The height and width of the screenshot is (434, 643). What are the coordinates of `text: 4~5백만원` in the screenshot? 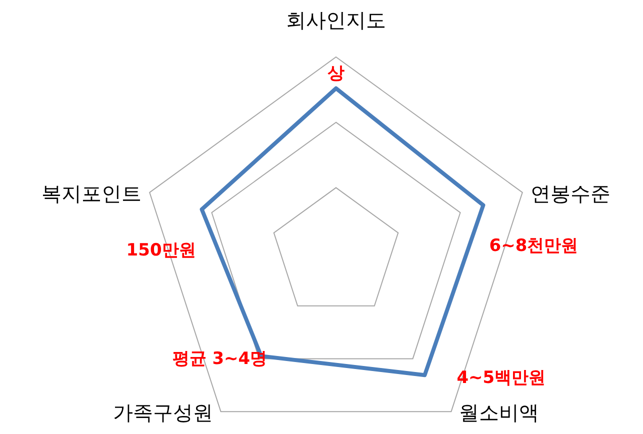 It's located at (501, 378).